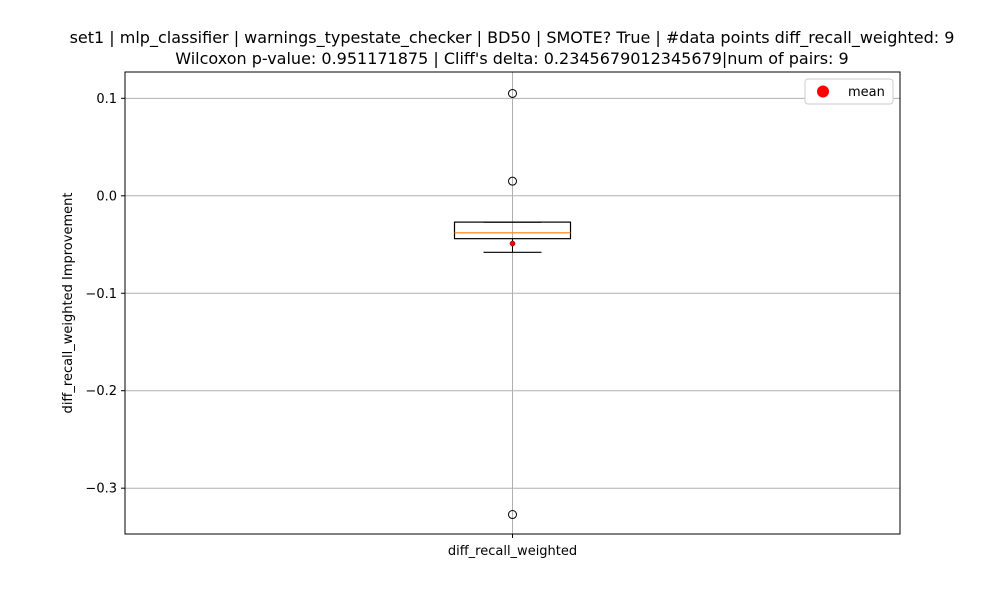 The height and width of the screenshot is (600, 1000). What do you see at coordinates (866, 92) in the screenshot?
I see `legend-mean-label: mean` at bounding box center [866, 92].